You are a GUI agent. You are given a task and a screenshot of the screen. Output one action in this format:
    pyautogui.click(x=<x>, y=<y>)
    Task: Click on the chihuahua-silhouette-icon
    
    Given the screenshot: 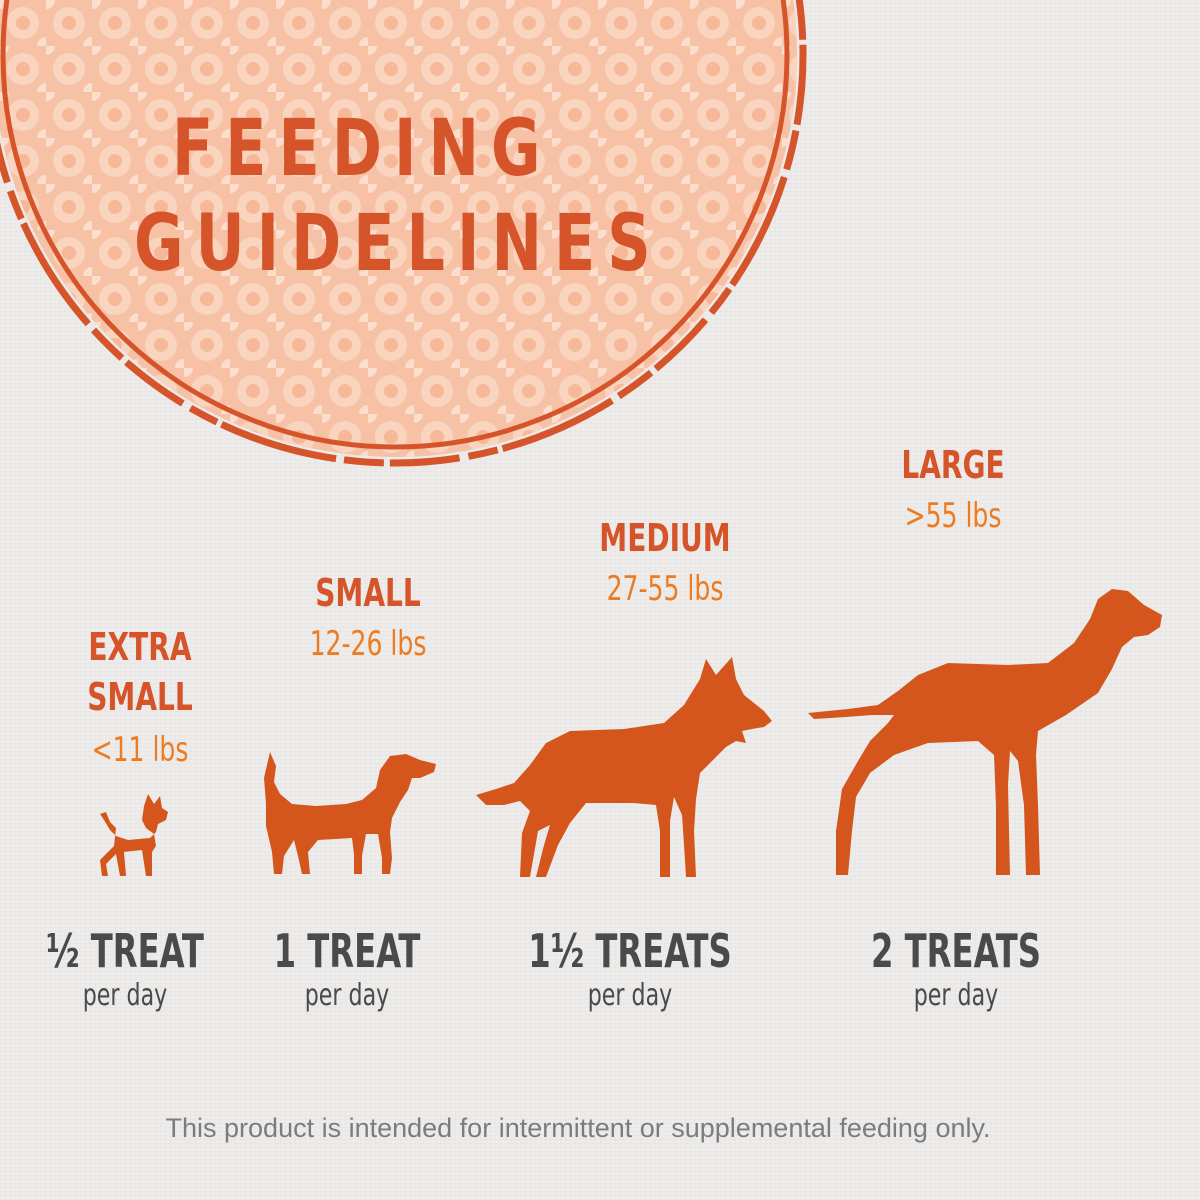 What is the action you would take?
    pyautogui.click(x=134, y=835)
    